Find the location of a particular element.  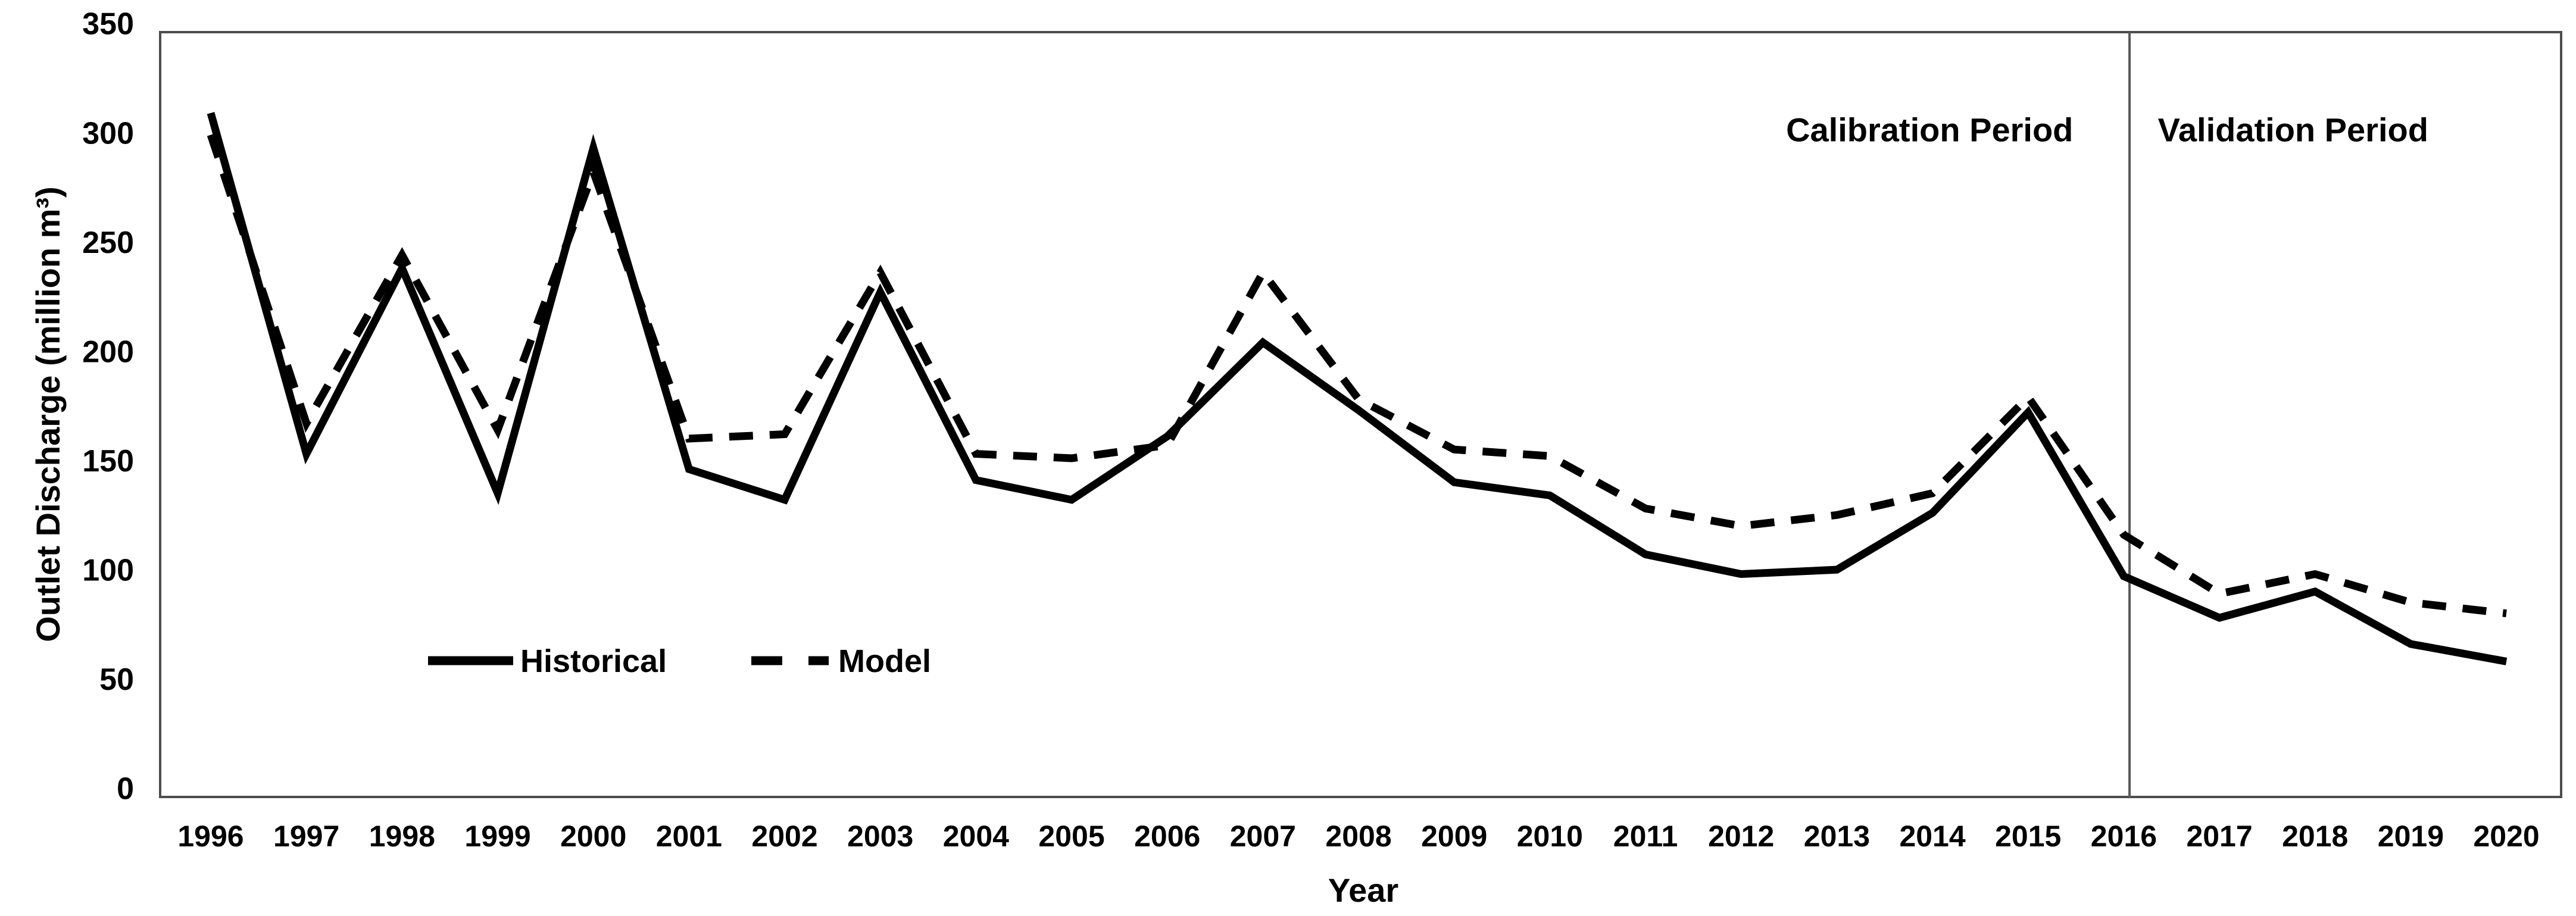

y-tick-label: 200 is located at coordinates (108, 351).